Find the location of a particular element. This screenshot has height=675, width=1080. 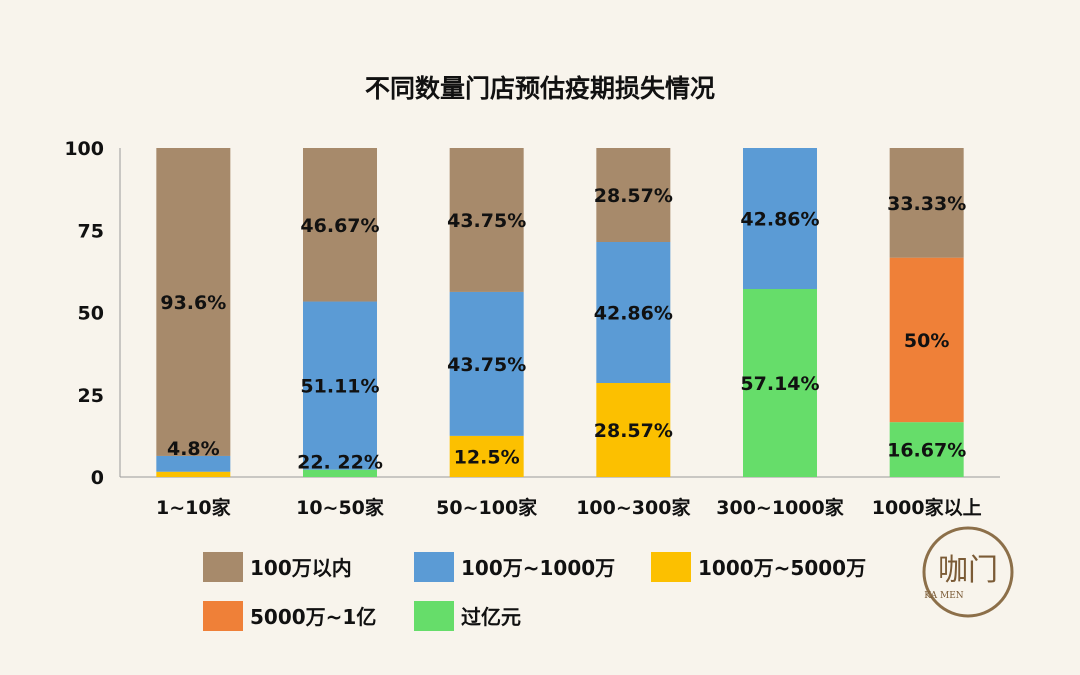

data-label: 93.6% is located at coordinates (193, 303).